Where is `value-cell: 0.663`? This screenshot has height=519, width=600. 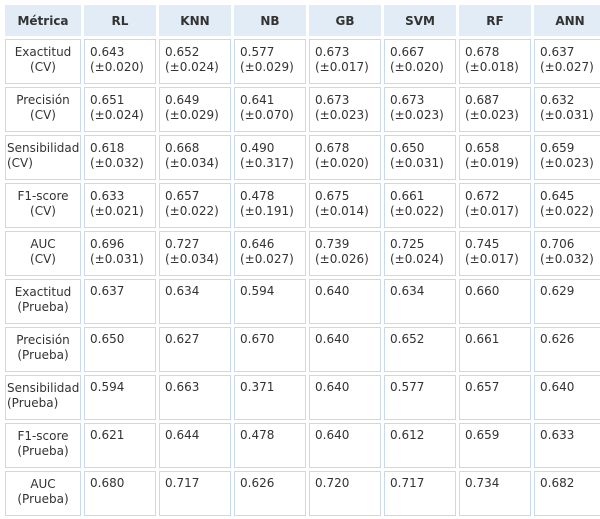
value-cell: 0.663 is located at coordinates (195, 397).